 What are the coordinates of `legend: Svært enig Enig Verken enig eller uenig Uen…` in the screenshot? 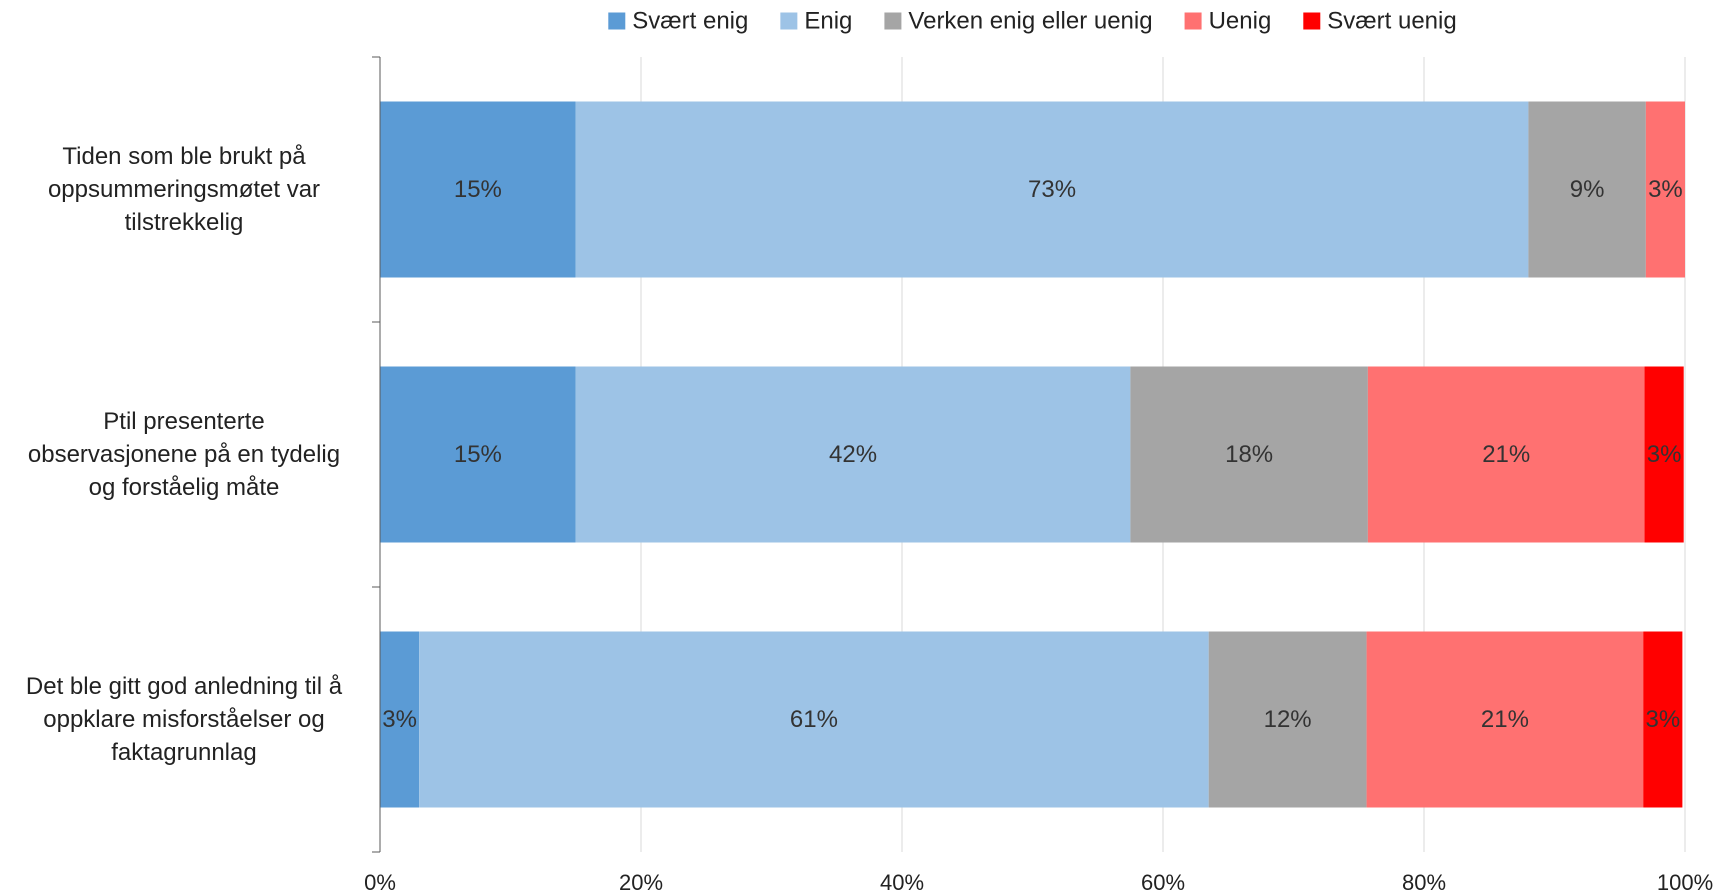 It's located at (1032, 21).